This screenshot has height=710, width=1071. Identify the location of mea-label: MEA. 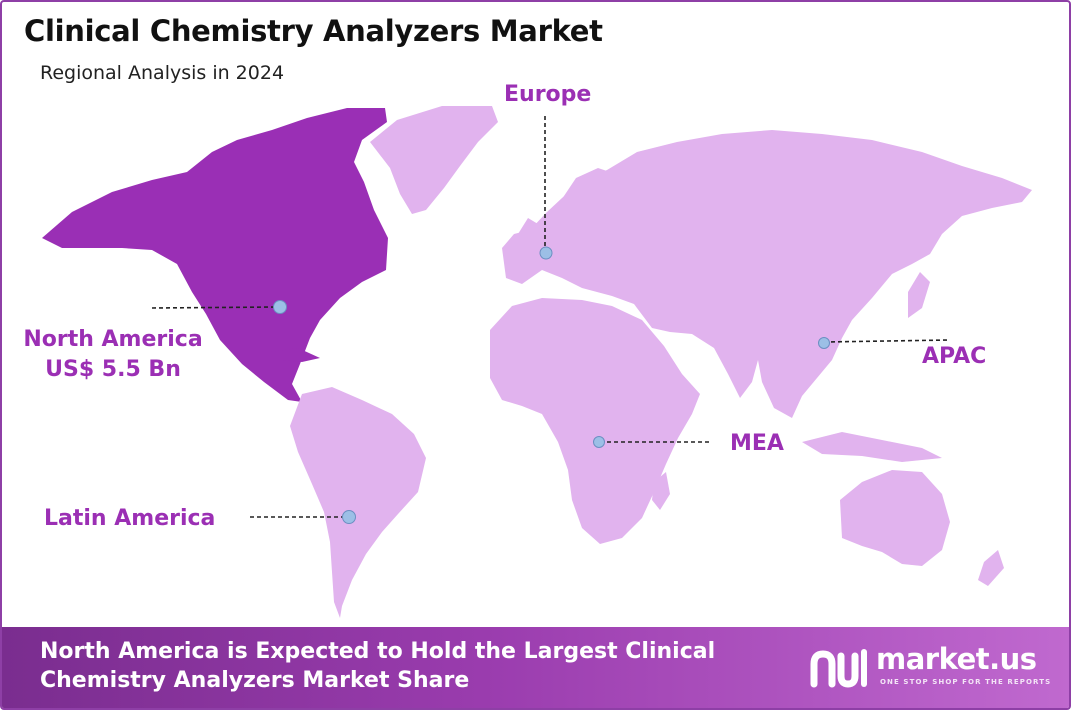
(757, 443).